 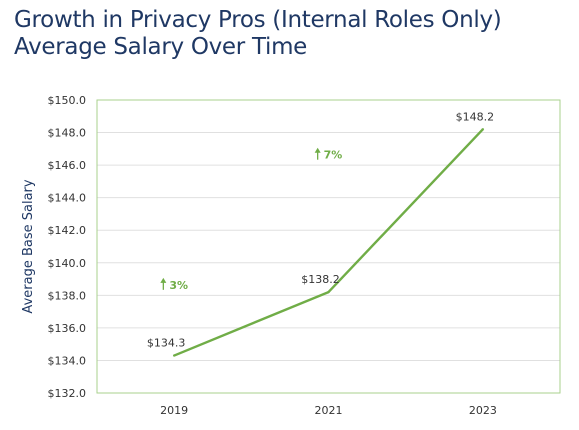 What do you see at coordinates (67, 100) in the screenshot?
I see `y-tick-label: $150.0` at bounding box center [67, 100].